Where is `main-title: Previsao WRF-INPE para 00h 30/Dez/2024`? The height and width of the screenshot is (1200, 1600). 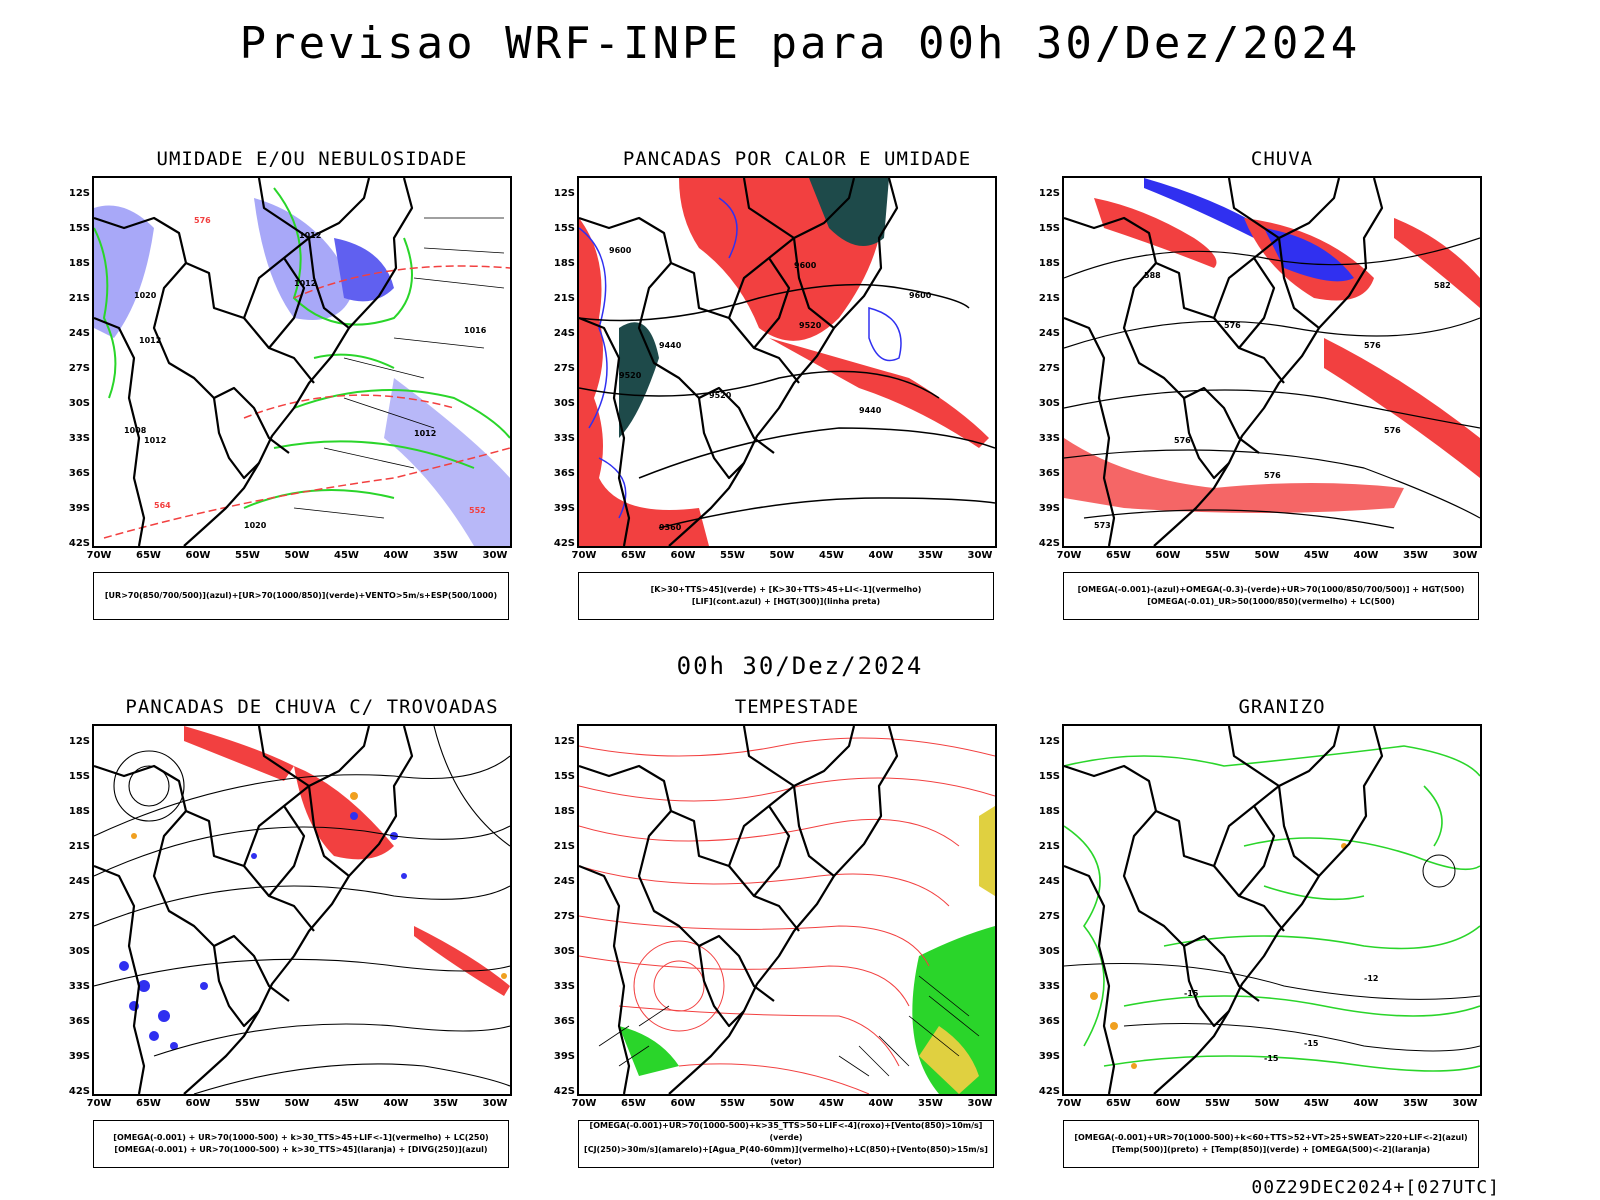 main-title: Previsao WRF-INPE para 00h 30/Dez/2024 is located at coordinates (800, 43).